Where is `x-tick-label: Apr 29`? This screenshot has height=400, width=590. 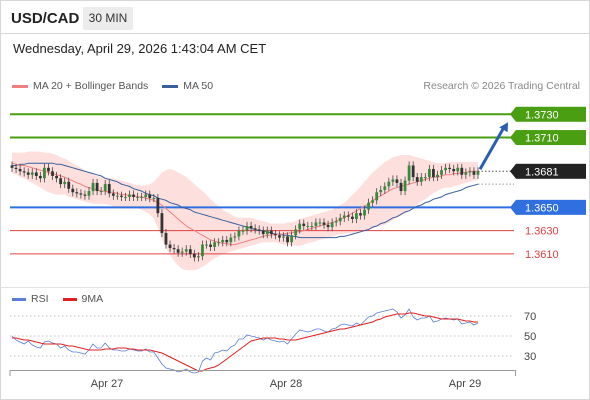 x-tick-label: Apr 29 is located at coordinates (465, 384).